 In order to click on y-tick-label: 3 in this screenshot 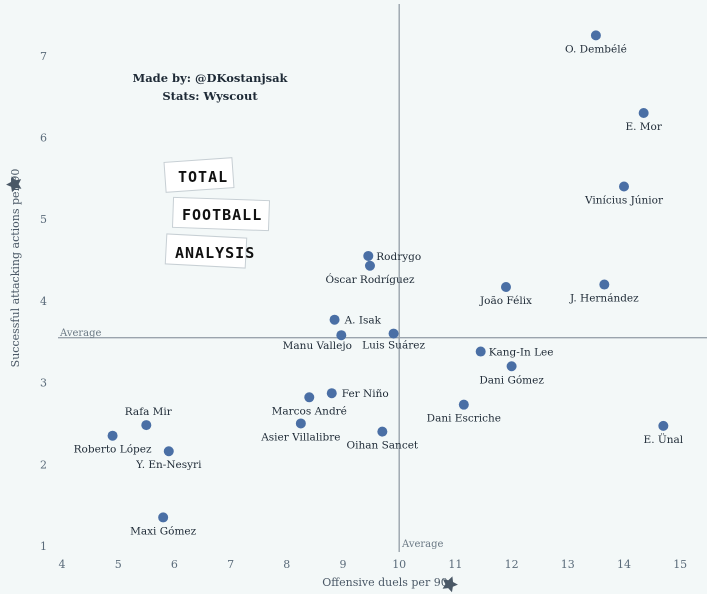, I will do `click(43, 383)`.